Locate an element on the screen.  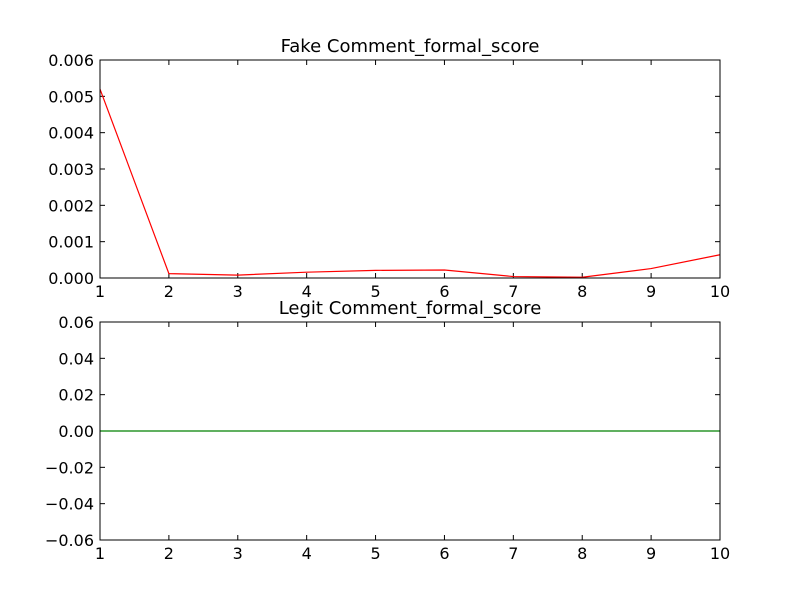
fake-y-tick-label: 0.005 is located at coordinates (71, 96).